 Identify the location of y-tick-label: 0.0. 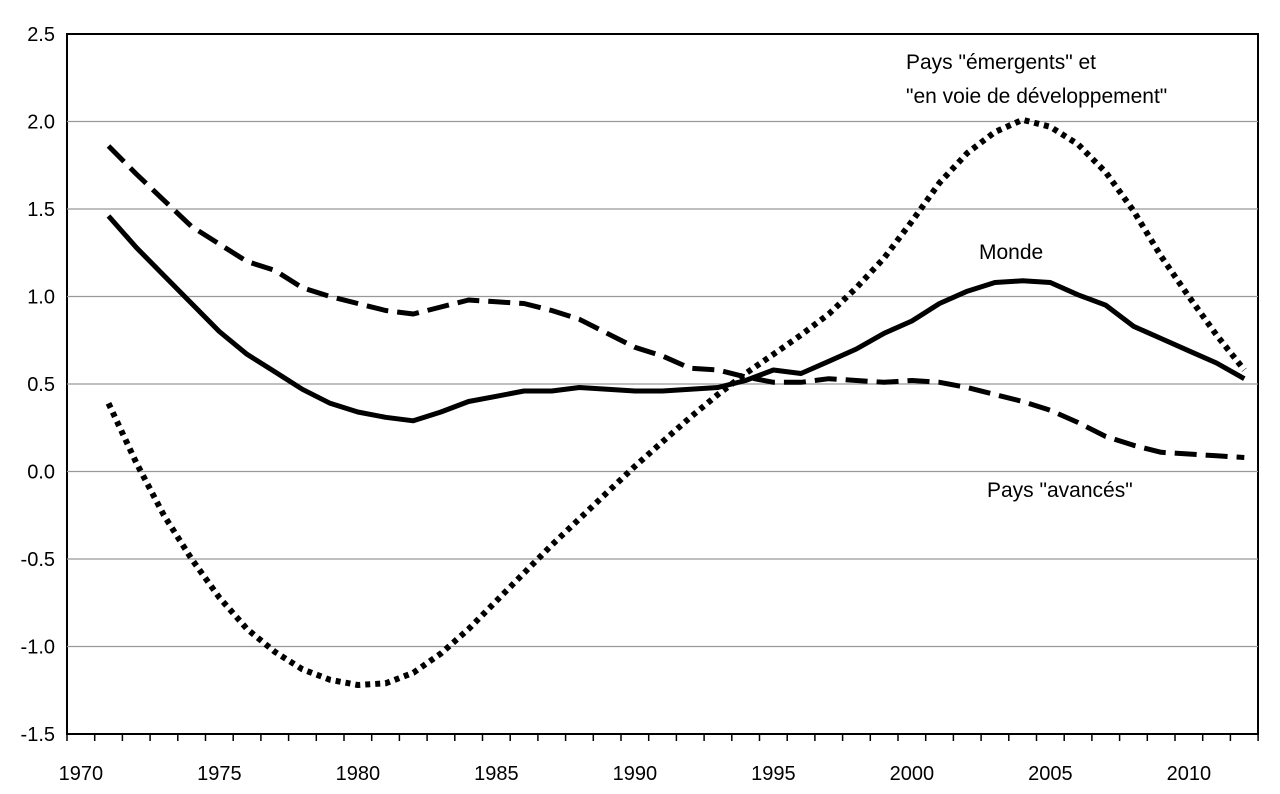
(41, 473).